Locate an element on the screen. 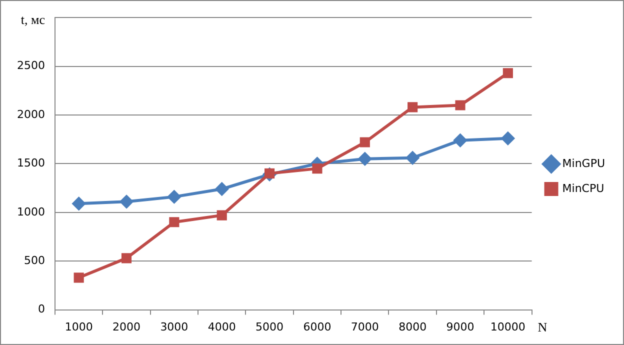  x-tick-label: 2000 is located at coordinates (126, 327).